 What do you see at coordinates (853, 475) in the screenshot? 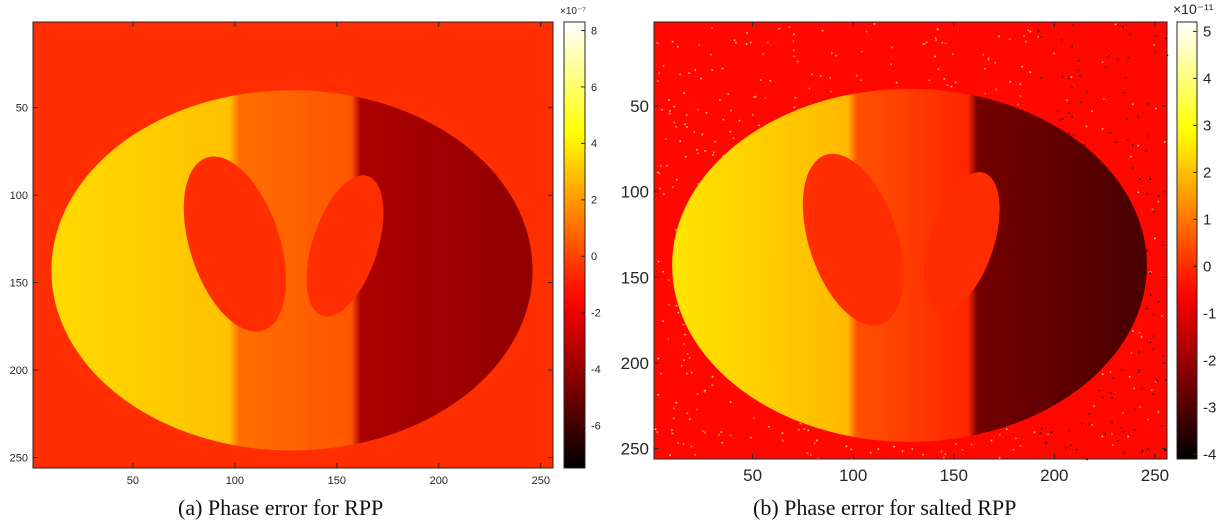
I see `x-tick-label: 100` at bounding box center [853, 475].